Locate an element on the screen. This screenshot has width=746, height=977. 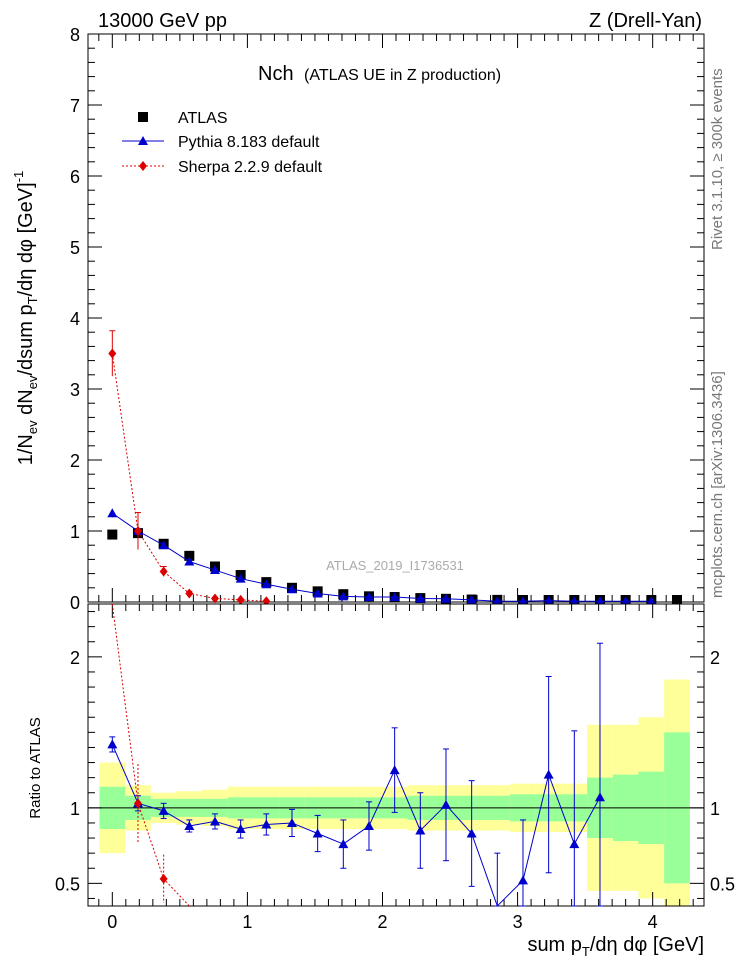
rivet-label: Rivet 3.1.10, ≥ 300k events is located at coordinates (717, 159).